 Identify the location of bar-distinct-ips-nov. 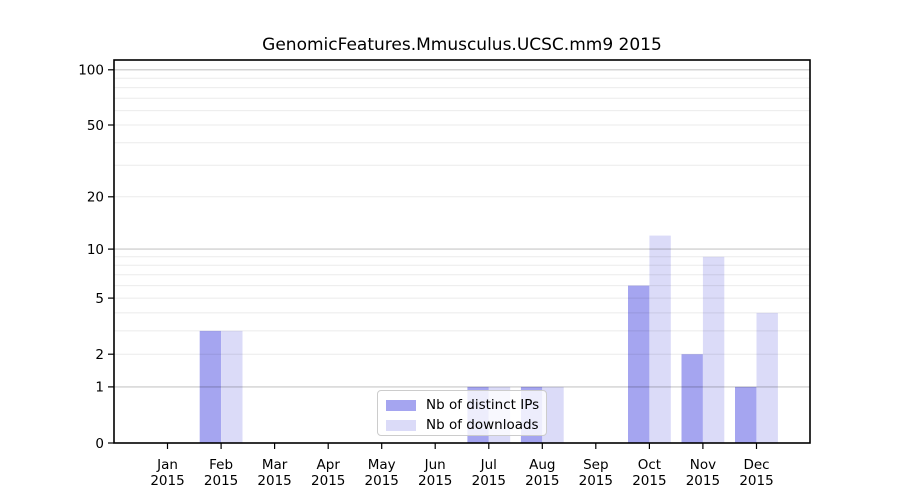
(692, 398).